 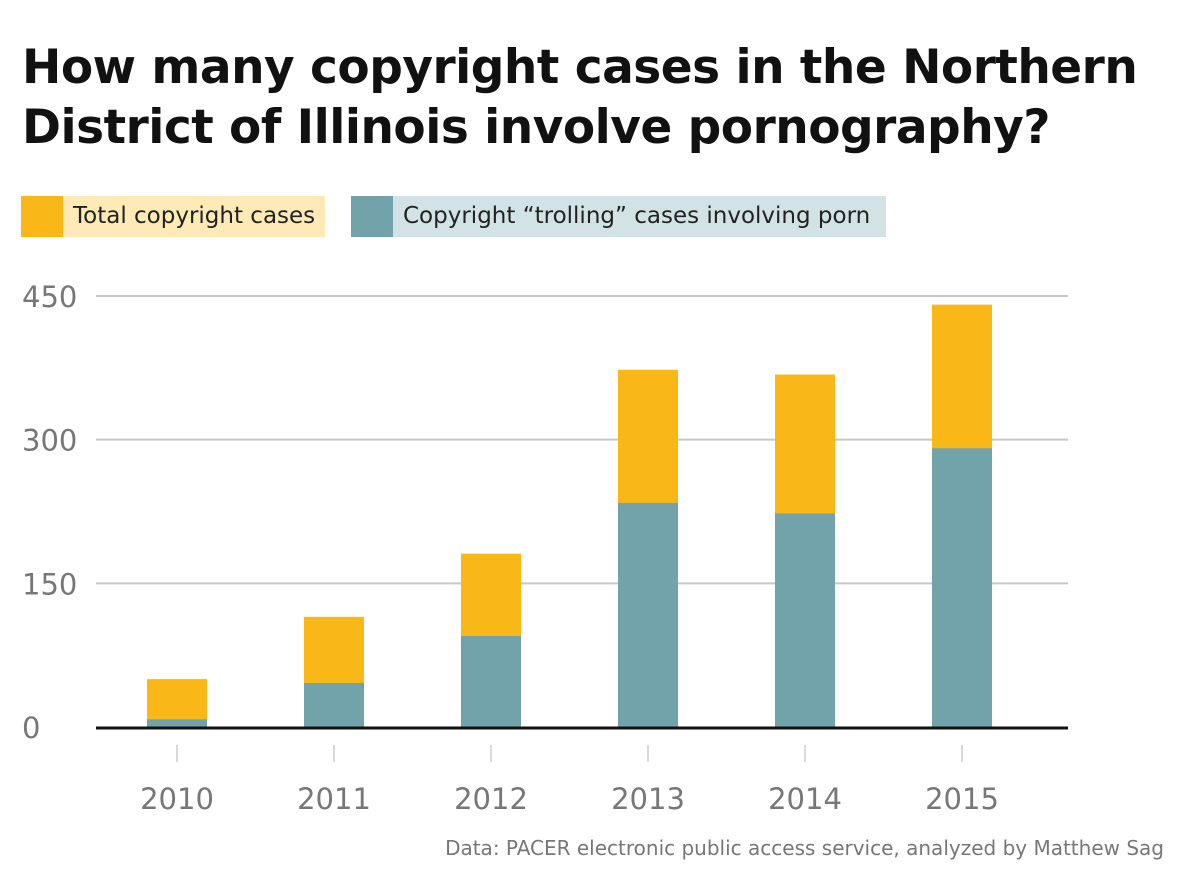 I want to click on y-tick-label: 300, so click(x=49, y=441).